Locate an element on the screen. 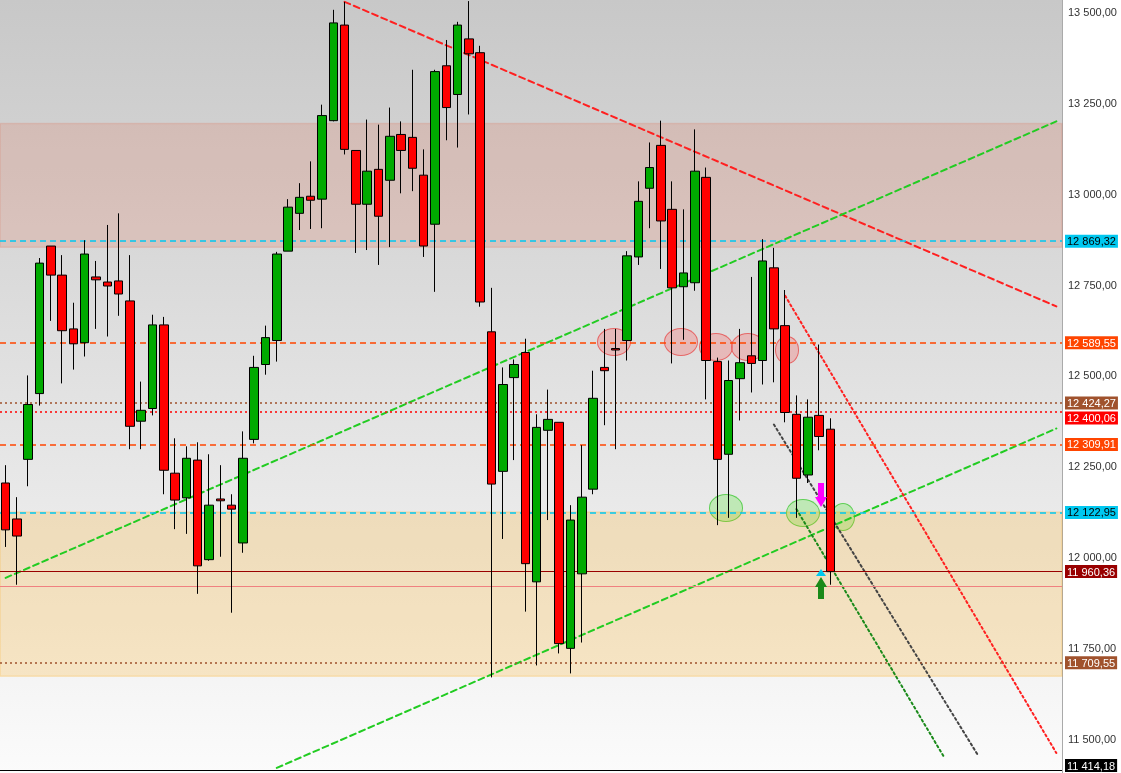 This screenshot has width=1121, height=773. ref-line-label: 12 122,95 is located at coordinates (1091, 512).